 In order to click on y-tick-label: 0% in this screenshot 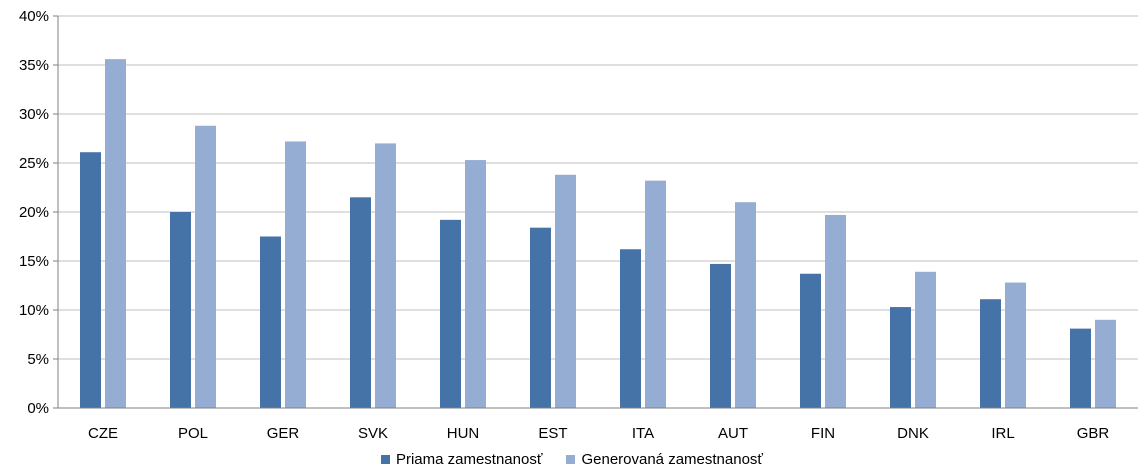, I will do `click(38, 408)`.